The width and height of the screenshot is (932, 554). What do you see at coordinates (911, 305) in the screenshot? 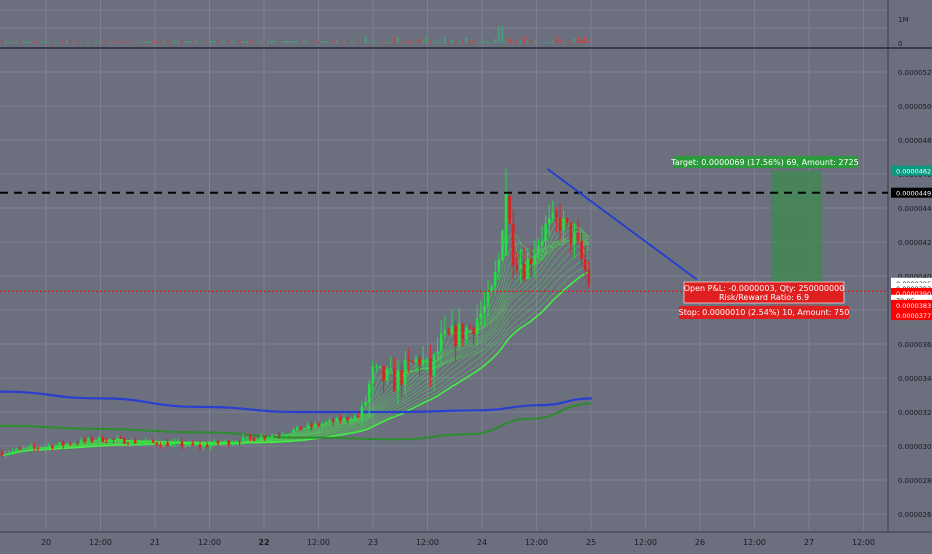
I see `price-badge: 0.0000383` at bounding box center [911, 305].